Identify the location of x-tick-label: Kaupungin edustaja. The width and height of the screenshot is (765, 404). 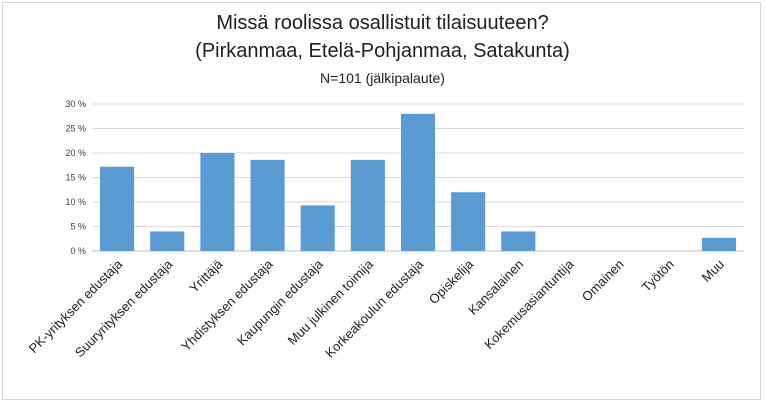
(280, 302).